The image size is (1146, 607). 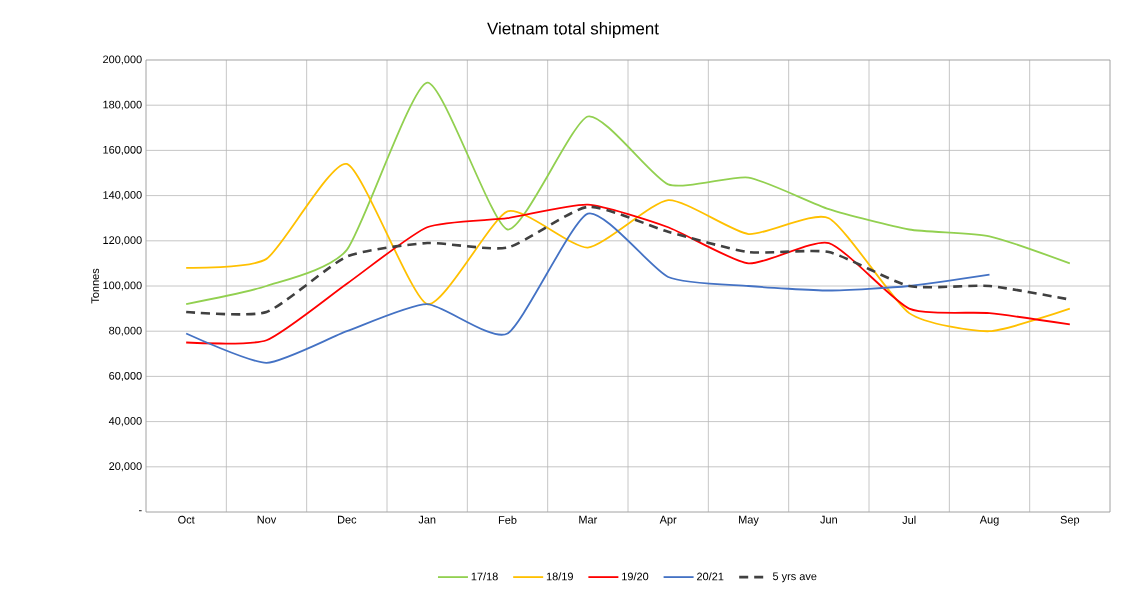 What do you see at coordinates (347, 519) in the screenshot?
I see `x-tick-label: Dec` at bounding box center [347, 519].